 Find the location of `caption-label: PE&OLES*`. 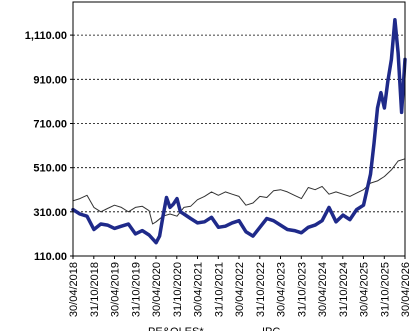

caption-label: PE&OLES* is located at coordinates (176, 328).